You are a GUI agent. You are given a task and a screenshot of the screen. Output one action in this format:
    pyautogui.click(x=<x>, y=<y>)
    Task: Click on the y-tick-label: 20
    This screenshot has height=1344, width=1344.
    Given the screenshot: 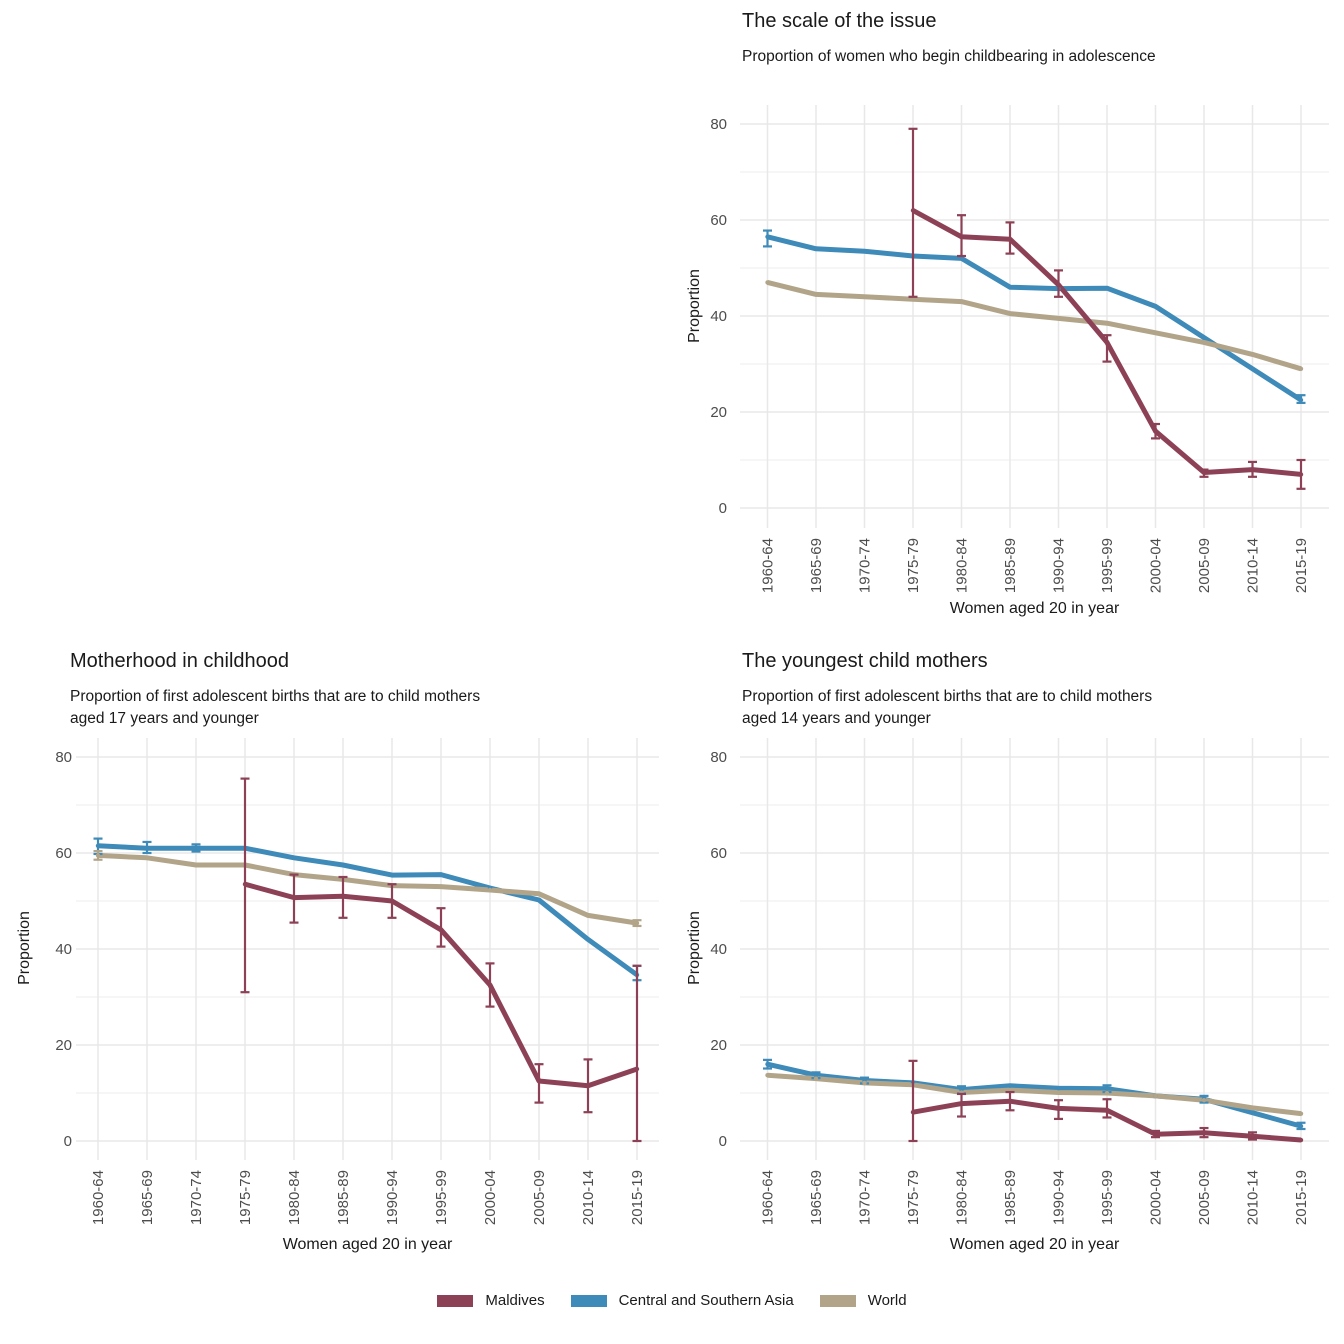 What is the action you would take?
    pyautogui.click(x=718, y=412)
    